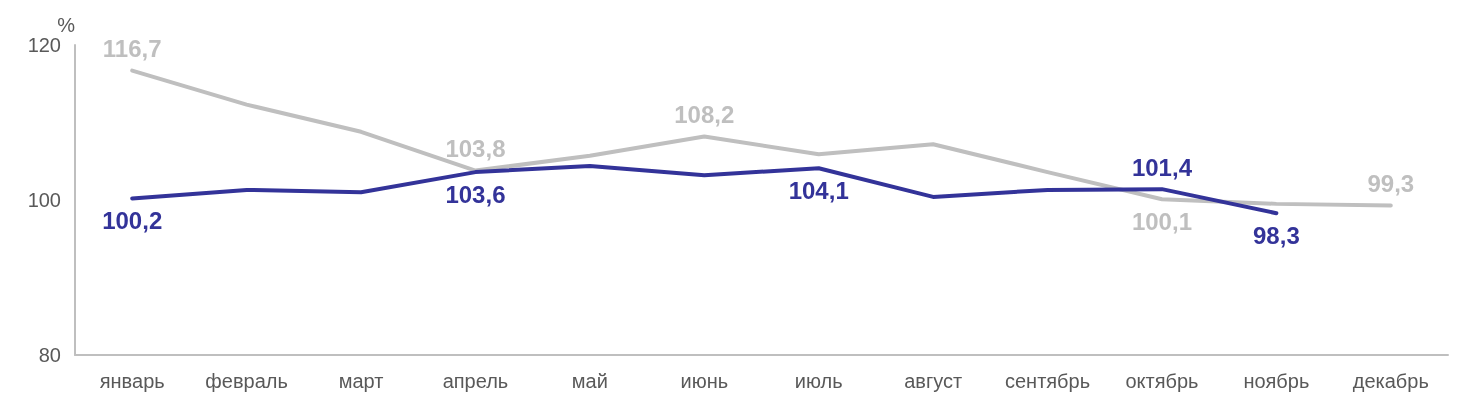 This screenshot has width=1458, height=403. Describe the element at coordinates (475, 149) in the screenshot. I see `data-label: 103,8` at that location.